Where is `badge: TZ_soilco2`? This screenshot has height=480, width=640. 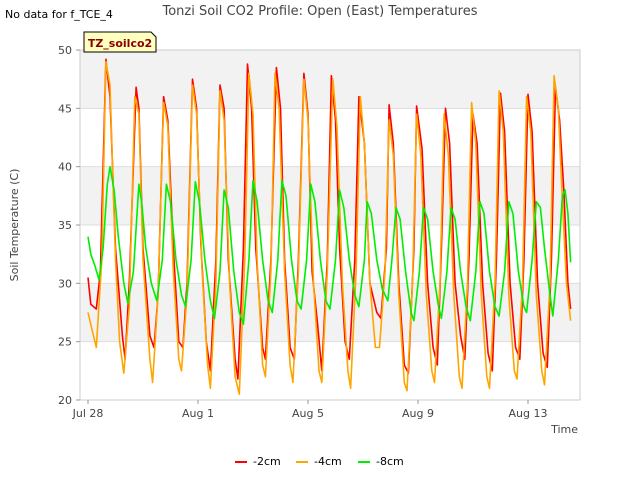 badge: TZ_soilco2 is located at coordinates (120, 42).